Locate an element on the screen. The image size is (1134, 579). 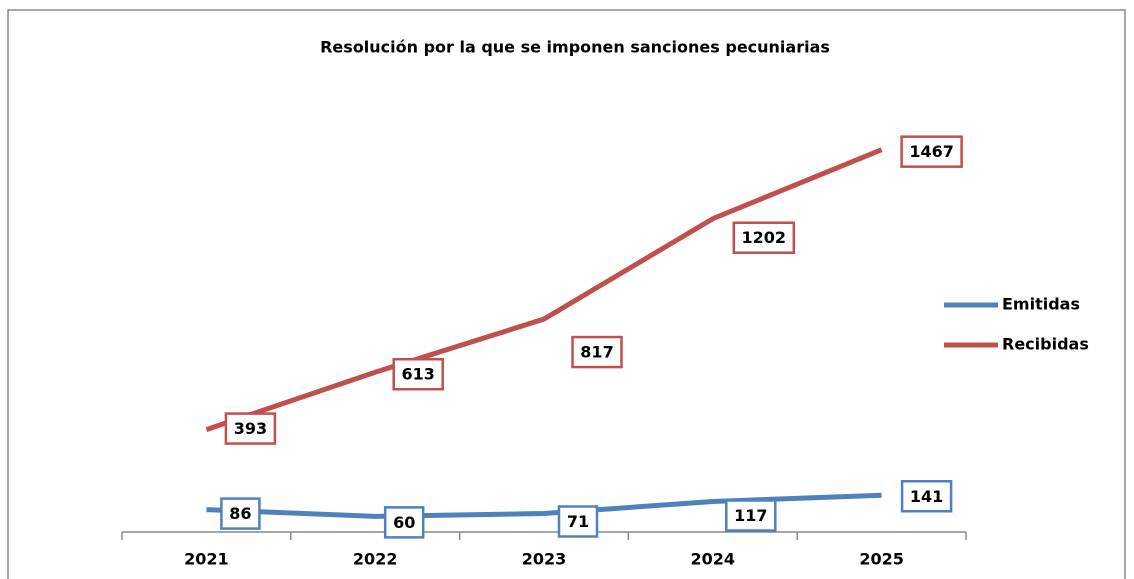
x-tick-label: 2023 is located at coordinates (544, 559).